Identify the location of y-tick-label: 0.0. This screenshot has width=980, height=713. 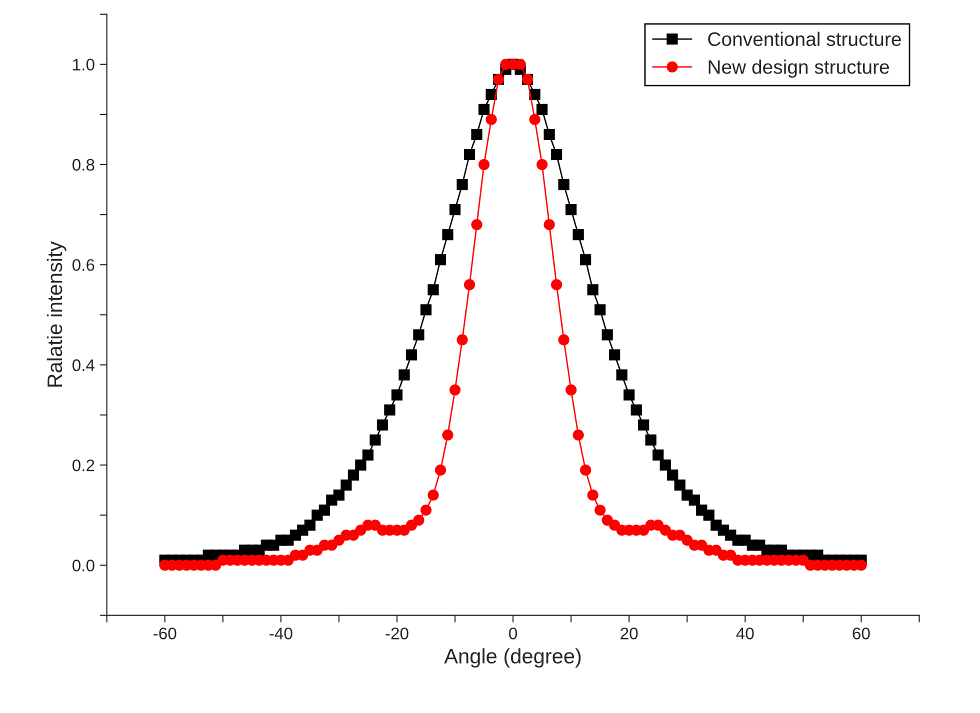
(83, 566).